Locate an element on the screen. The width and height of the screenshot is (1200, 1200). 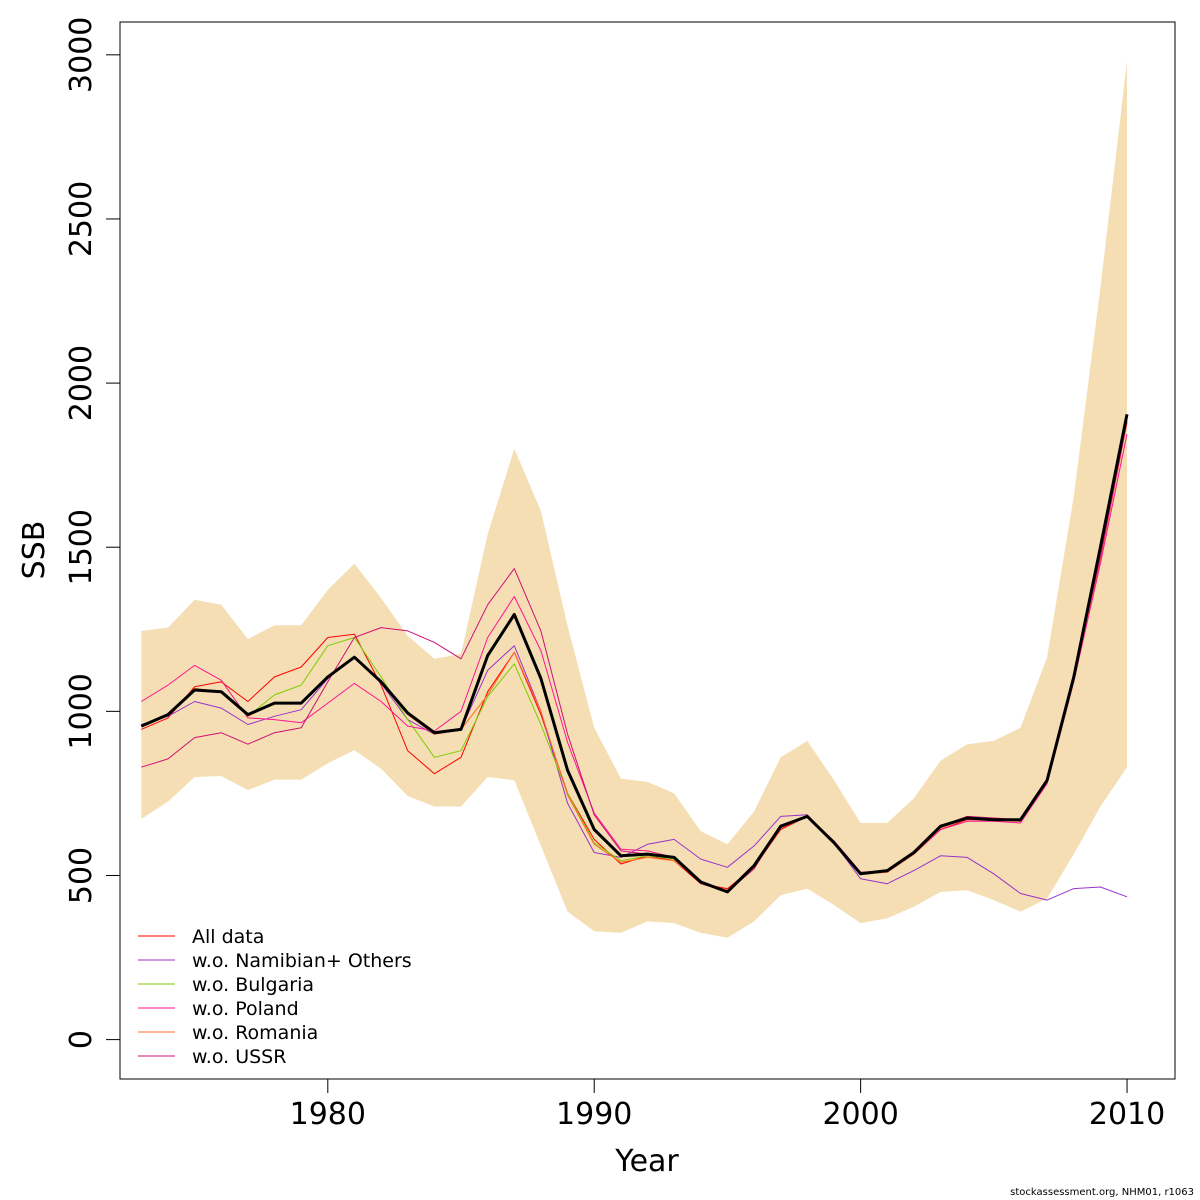
legend-item: w.o. Poland is located at coordinates (218, 1009).